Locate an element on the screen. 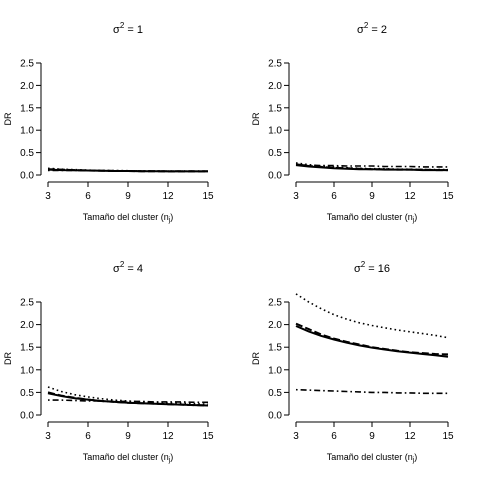 The width and height of the screenshot is (480, 480). panel-title-rest: = 16 is located at coordinates (377, 269).